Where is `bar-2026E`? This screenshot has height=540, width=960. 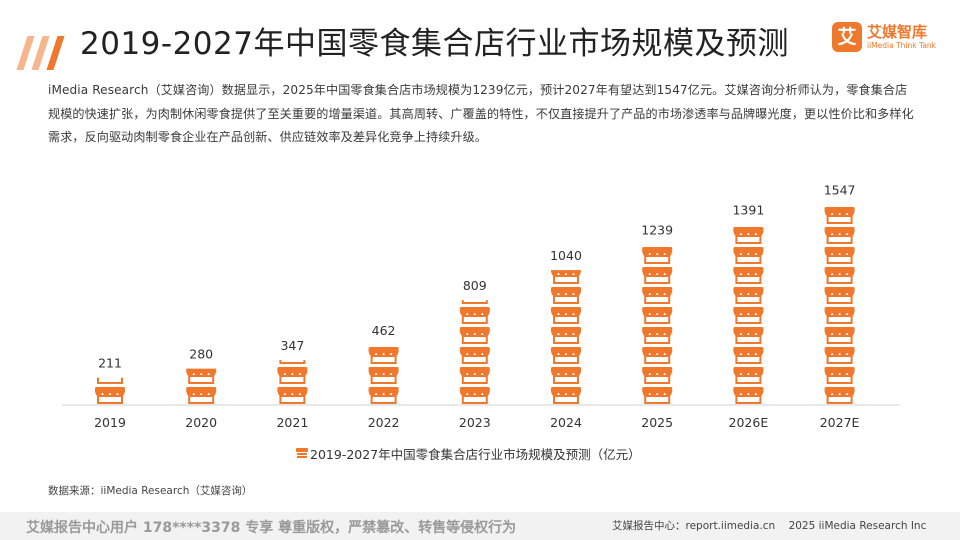
bar-2026E is located at coordinates (748, 315).